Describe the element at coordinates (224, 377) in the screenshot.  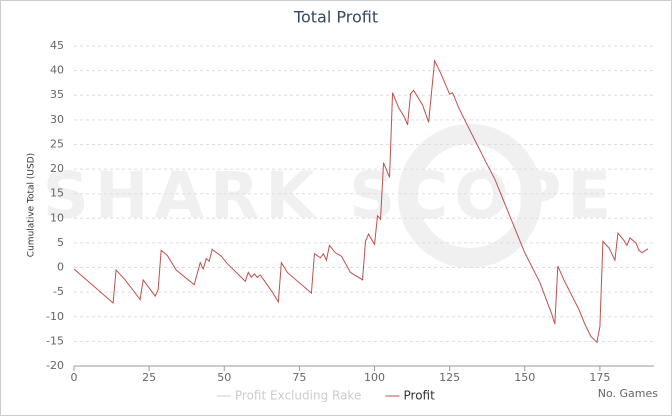
I see `x-tick-label: 50` at that location.